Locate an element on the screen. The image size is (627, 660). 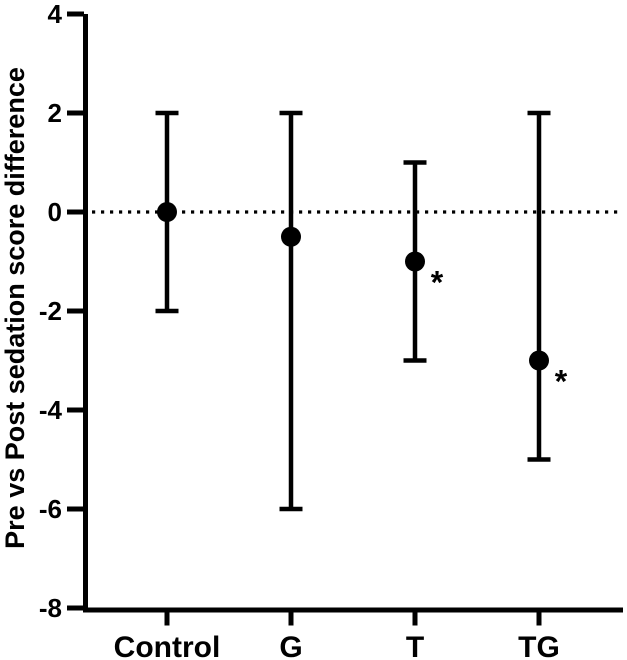
y-axis-title: Pre vs Post sedation score difference is located at coordinates (15, 308).